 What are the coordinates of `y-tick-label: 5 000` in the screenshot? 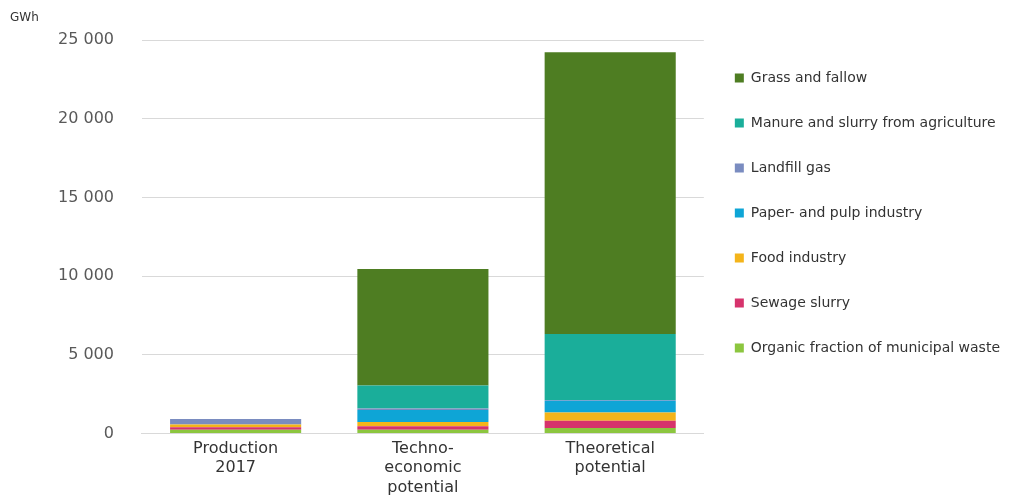 It's located at (91, 353).